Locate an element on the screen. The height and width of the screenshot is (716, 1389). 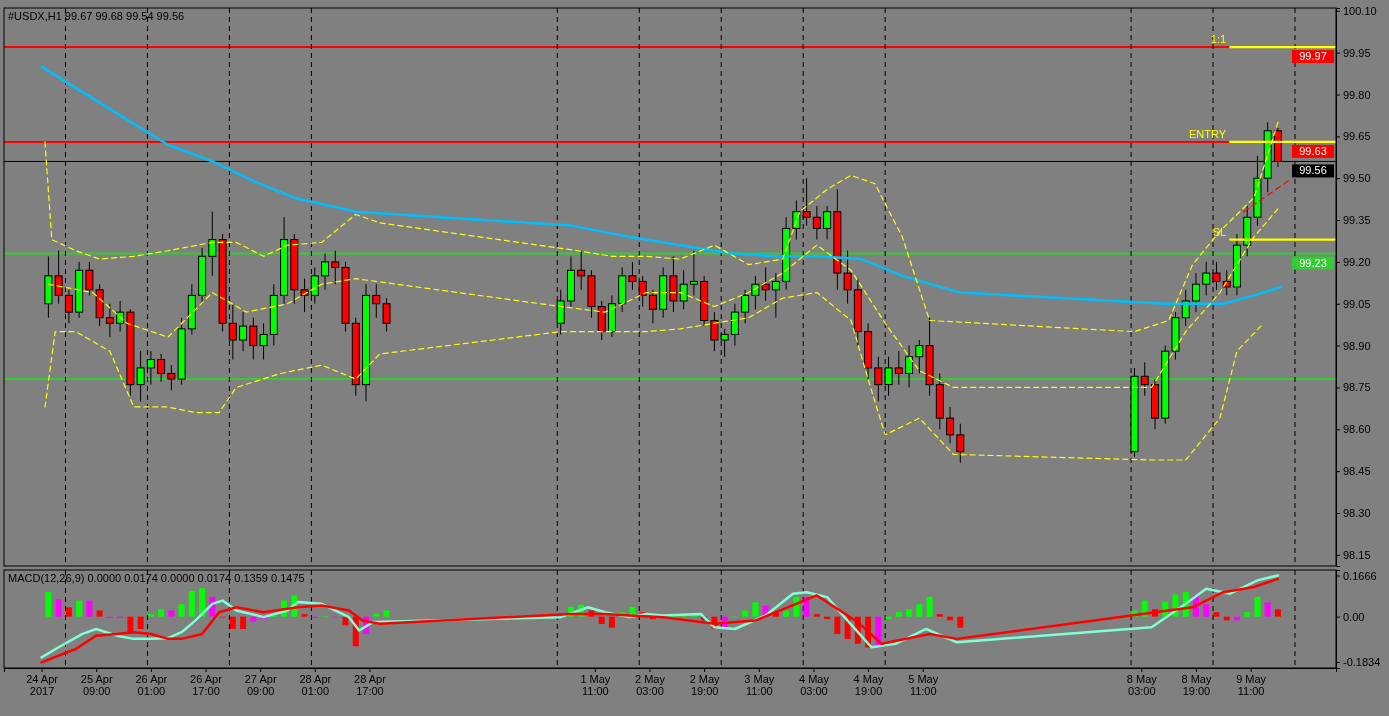
x-tick-label: 9 May 11:00 is located at coordinates (1251, 684).